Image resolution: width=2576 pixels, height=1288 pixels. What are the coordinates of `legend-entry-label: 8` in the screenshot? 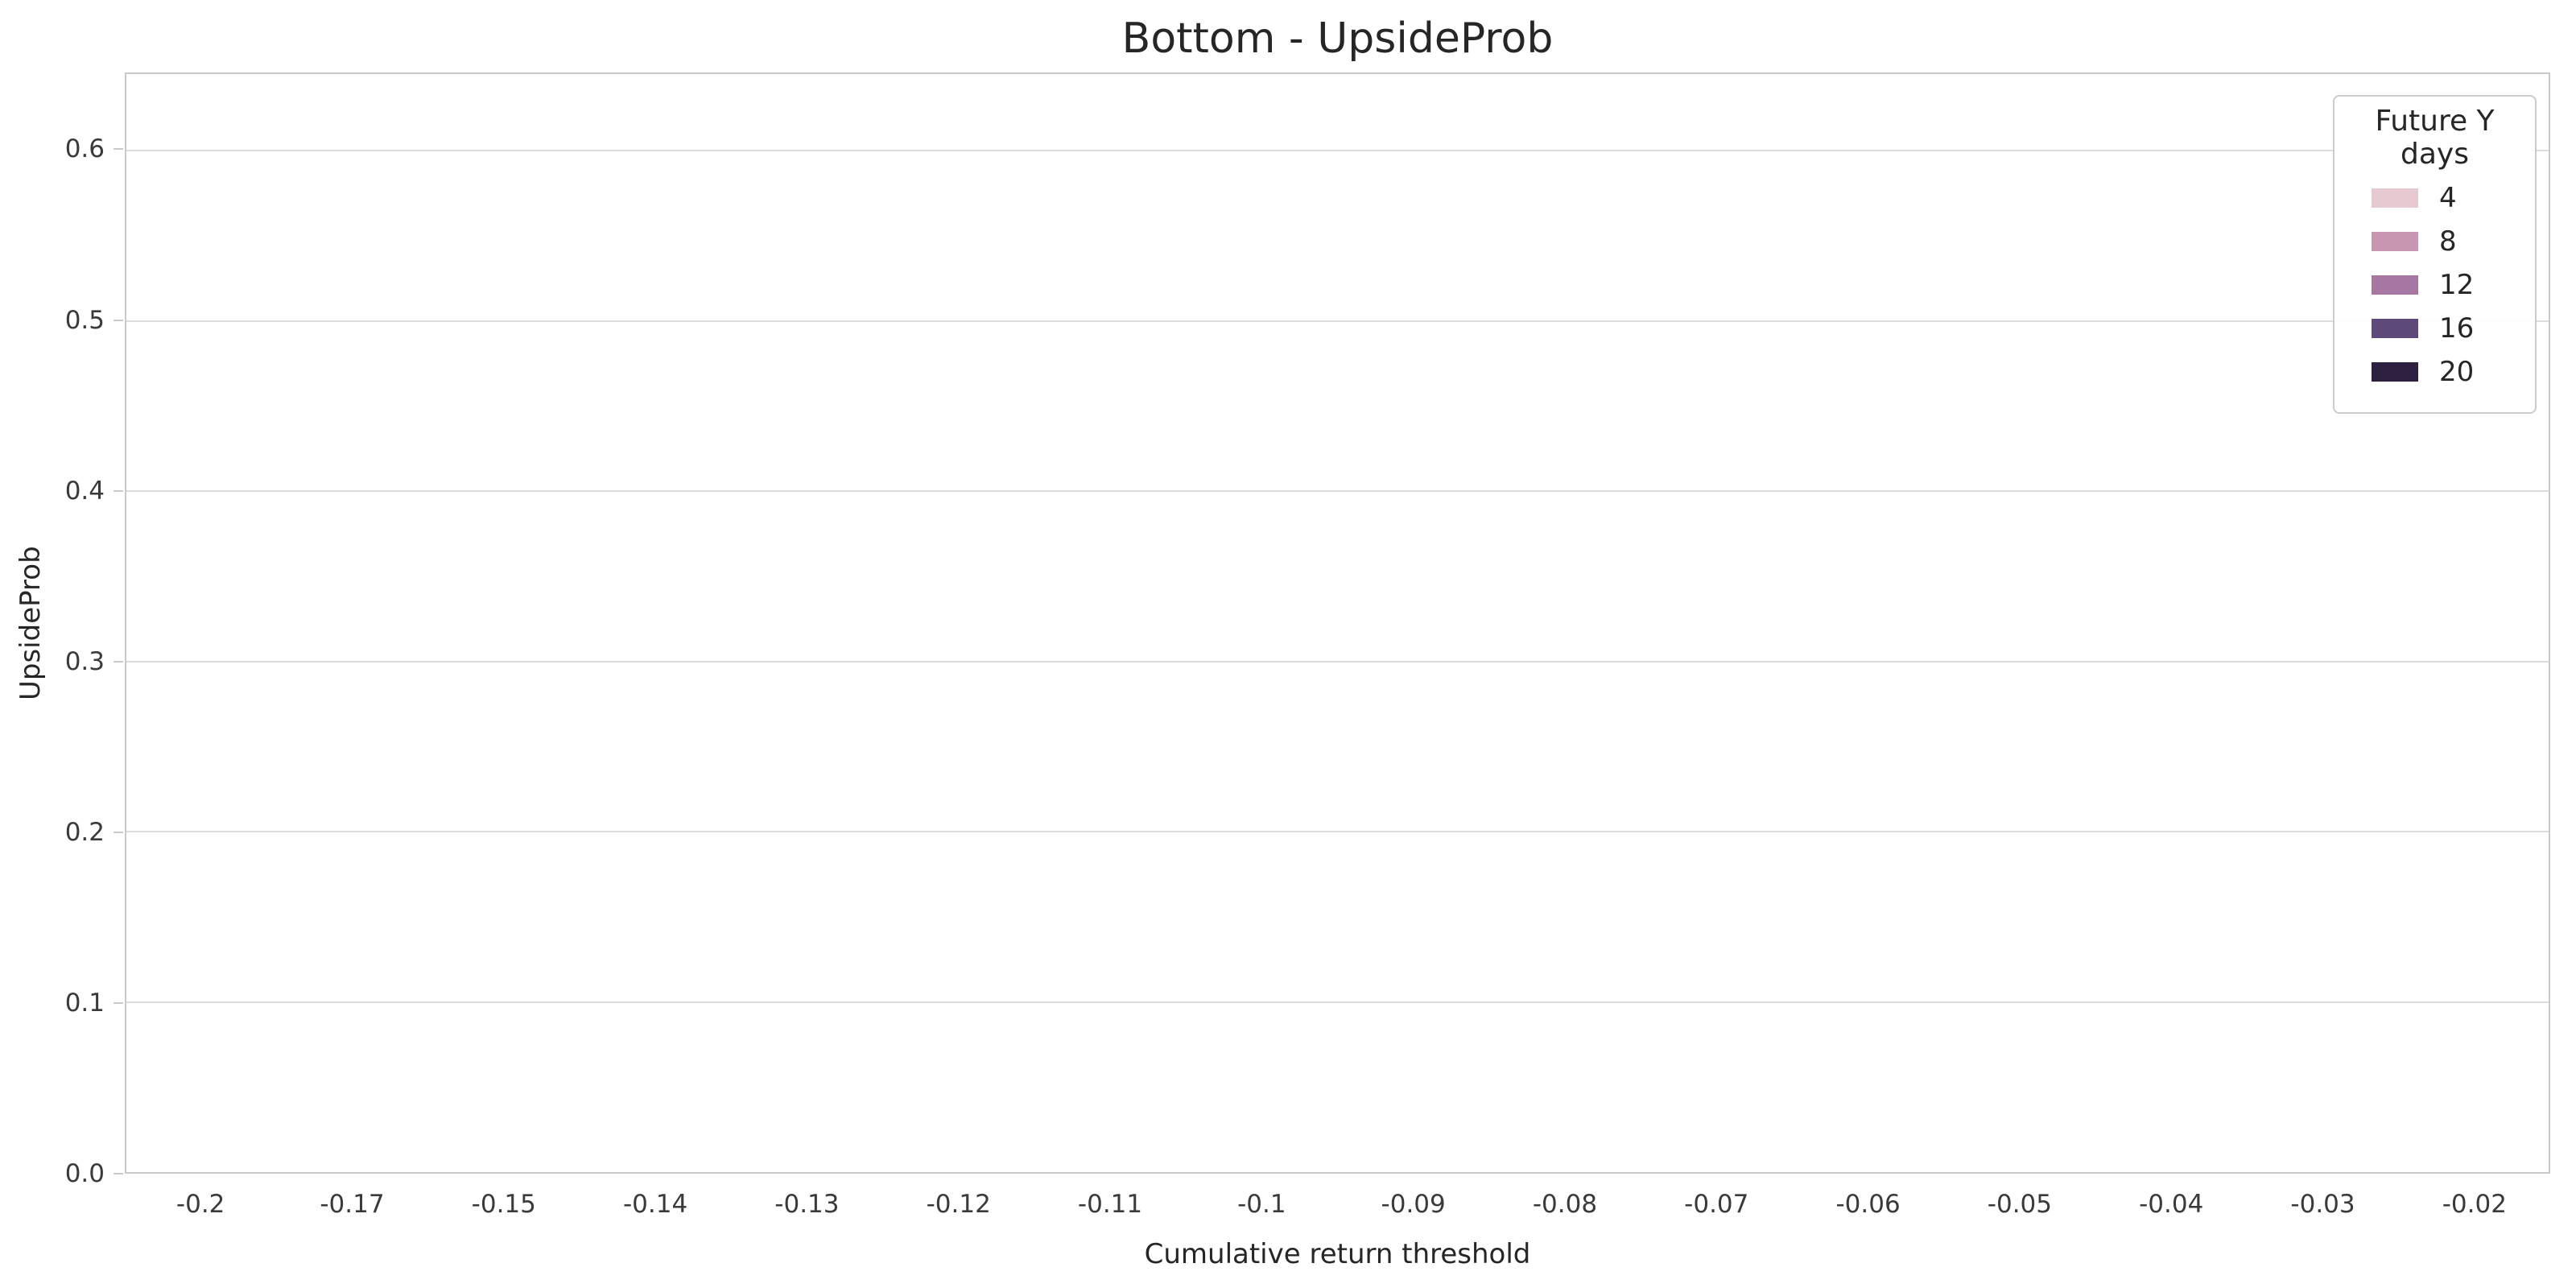 It's located at (2448, 242).